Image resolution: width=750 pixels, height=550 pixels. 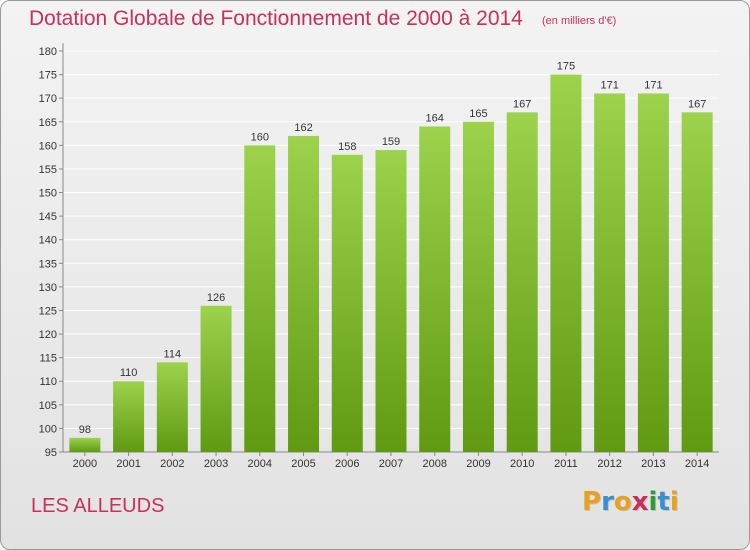 I want to click on x-tick-label: 2003, so click(x=216, y=464).